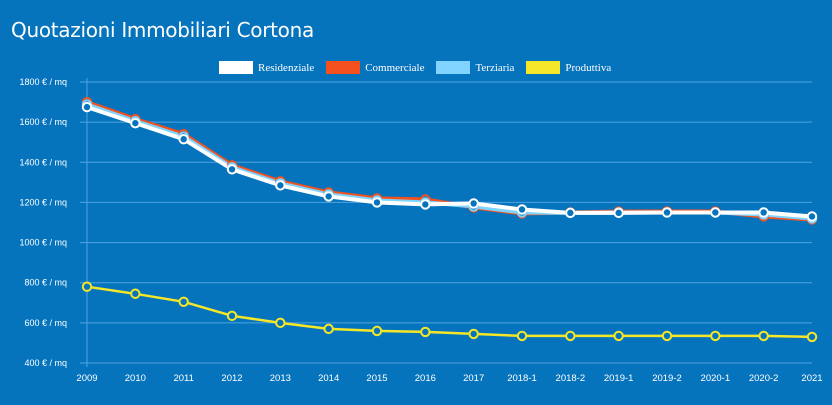  I want to click on legend-swatch-residenziale, so click(236, 67).